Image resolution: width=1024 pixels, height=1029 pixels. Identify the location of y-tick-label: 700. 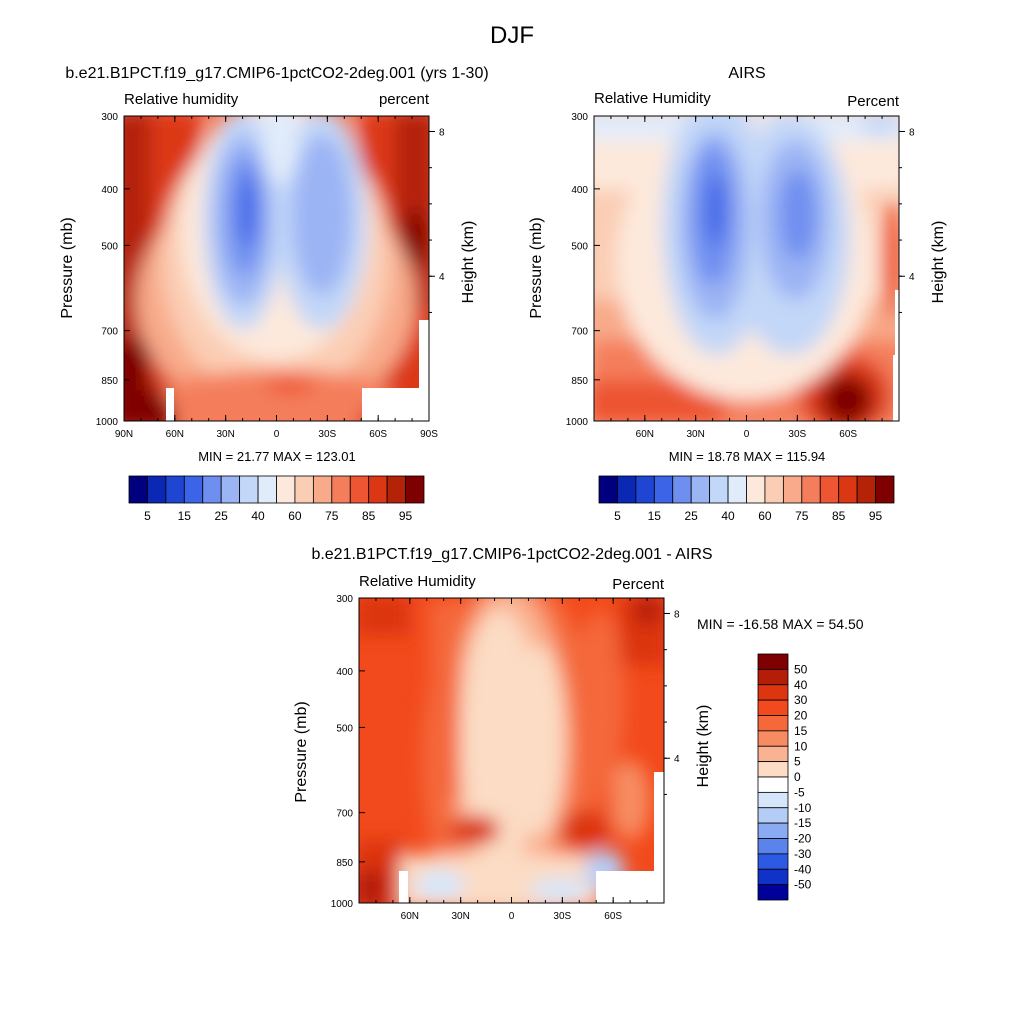
(109, 332).